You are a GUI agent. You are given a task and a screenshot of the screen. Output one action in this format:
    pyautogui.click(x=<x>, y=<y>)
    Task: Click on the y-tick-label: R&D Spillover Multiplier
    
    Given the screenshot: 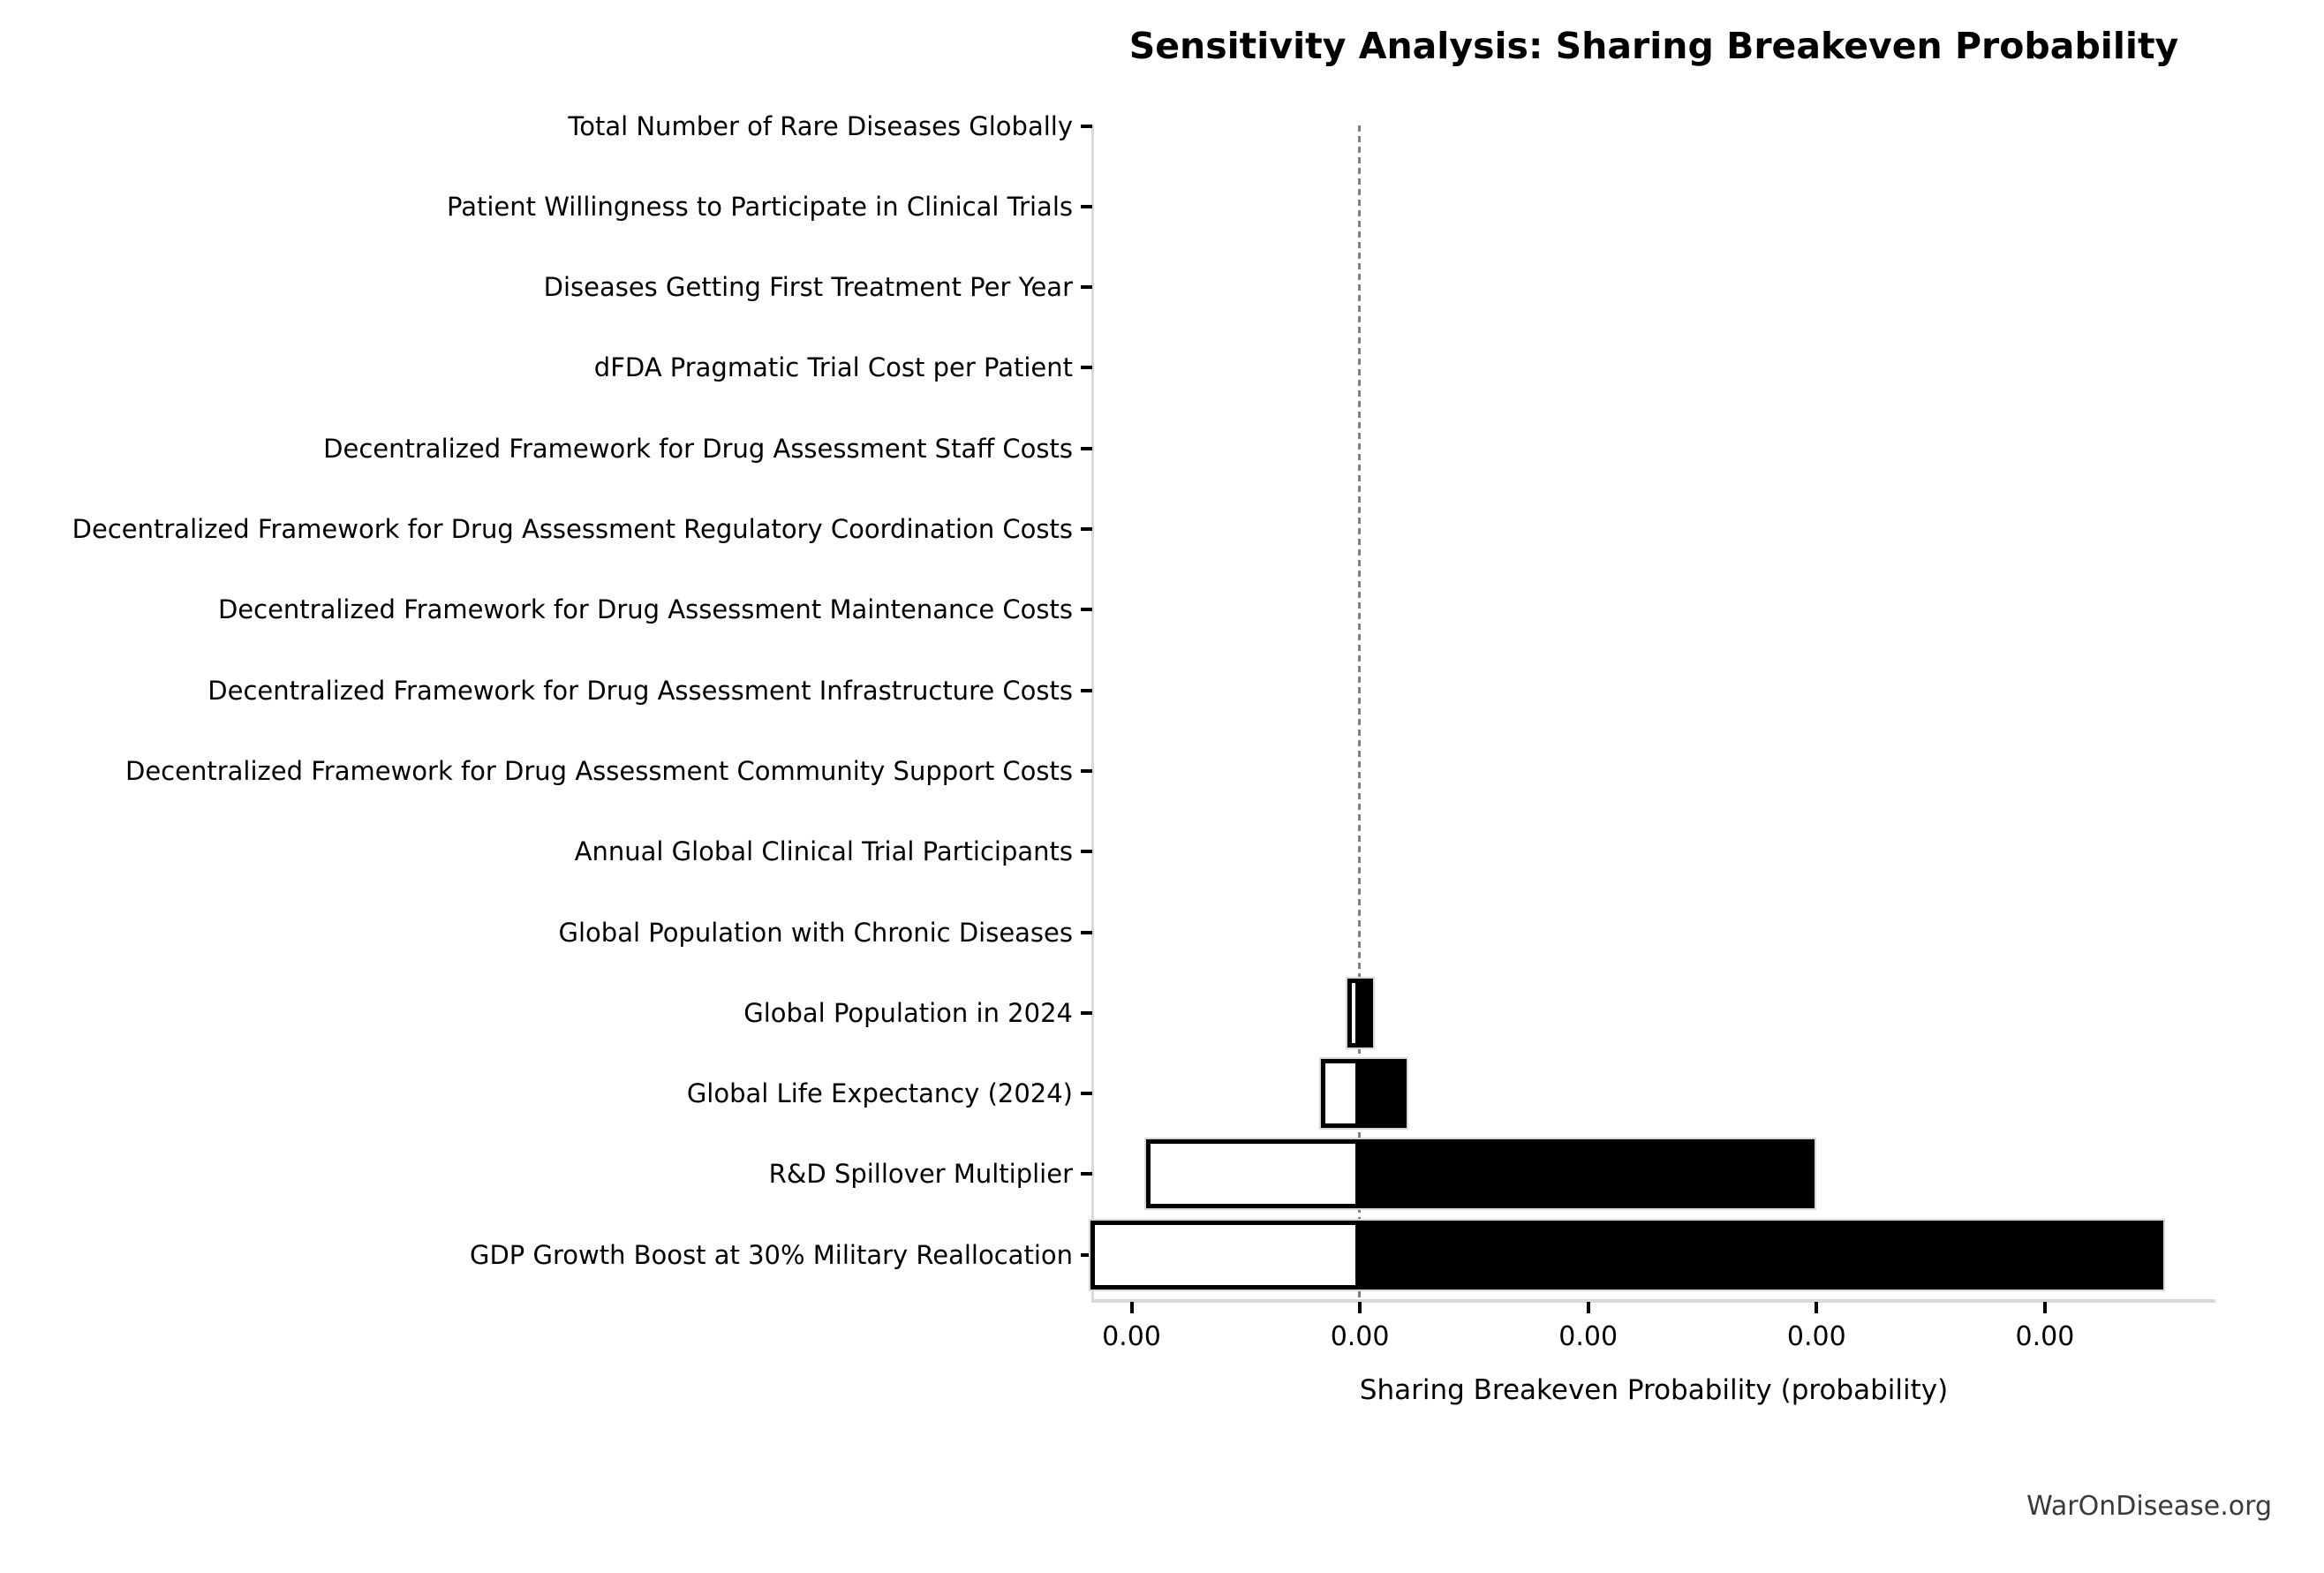 What is the action you would take?
    pyautogui.click(x=920, y=1174)
    